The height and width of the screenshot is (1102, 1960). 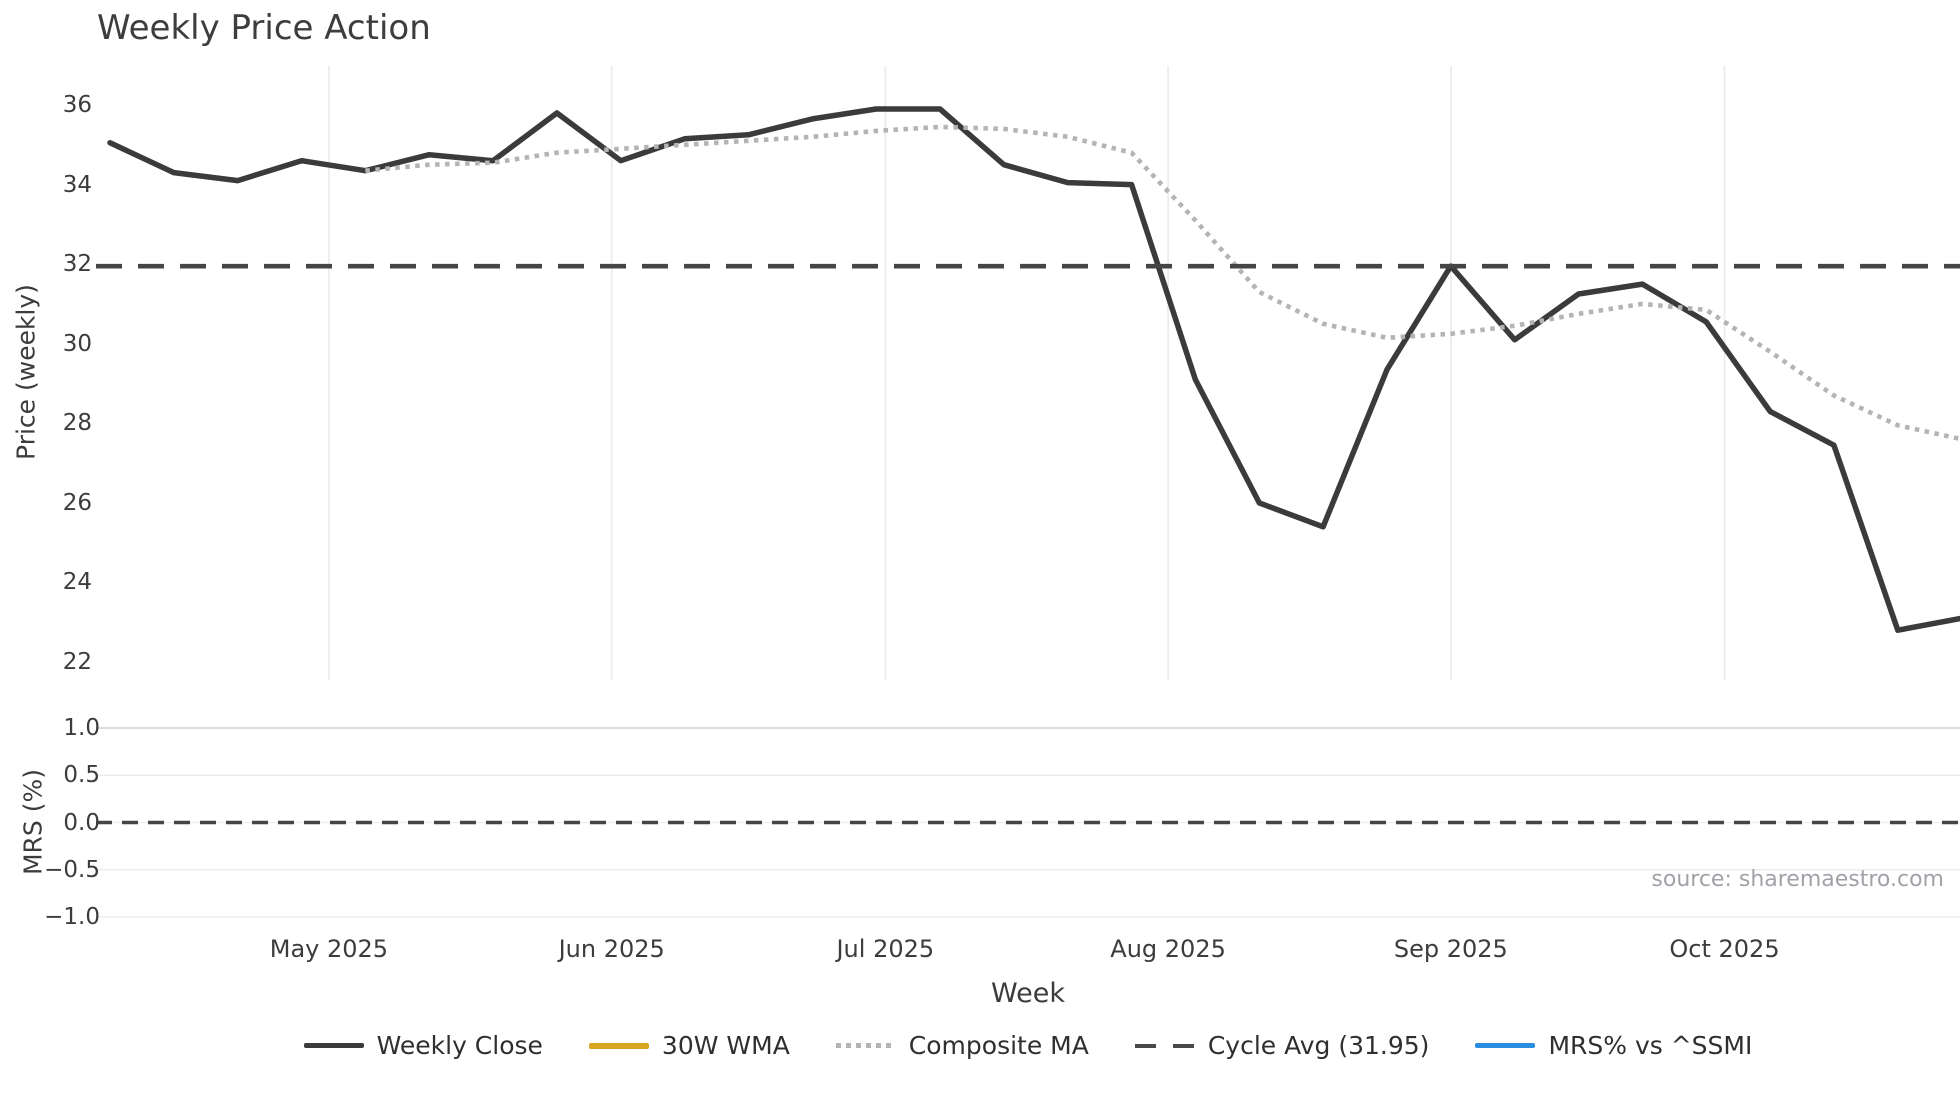 What do you see at coordinates (1450, 949) in the screenshot?
I see `x-tick-sep-2025: Sep 2025` at bounding box center [1450, 949].